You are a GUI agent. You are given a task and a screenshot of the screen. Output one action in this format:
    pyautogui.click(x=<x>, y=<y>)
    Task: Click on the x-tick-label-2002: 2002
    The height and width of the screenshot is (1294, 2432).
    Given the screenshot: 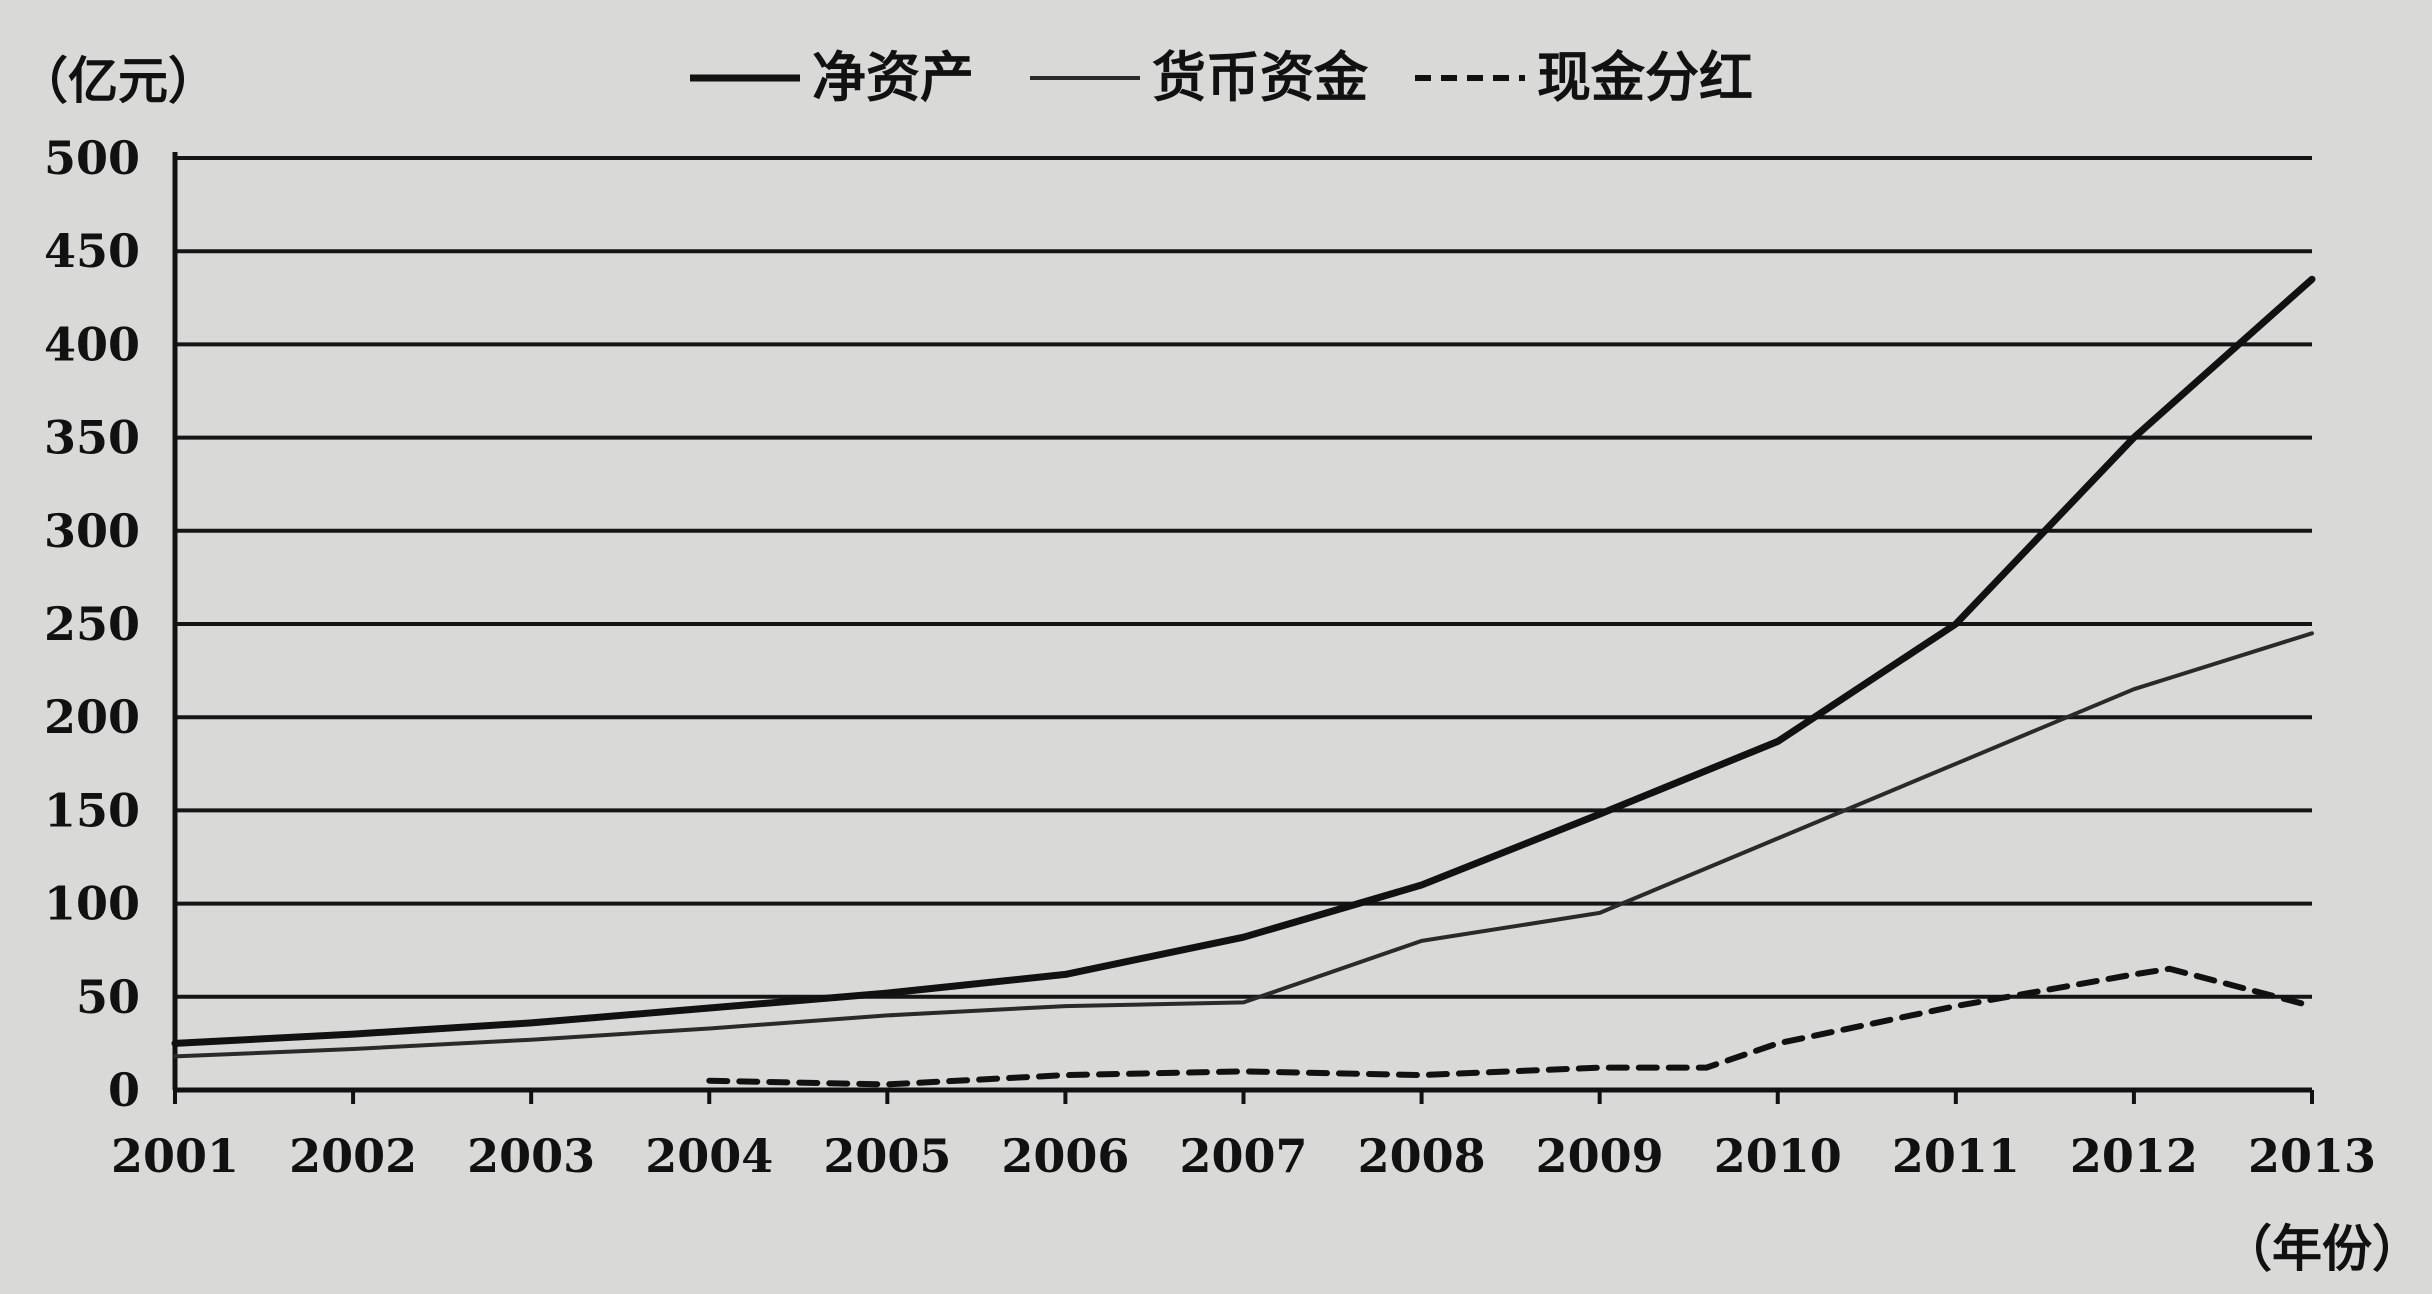 What is the action you would take?
    pyautogui.click(x=353, y=1156)
    